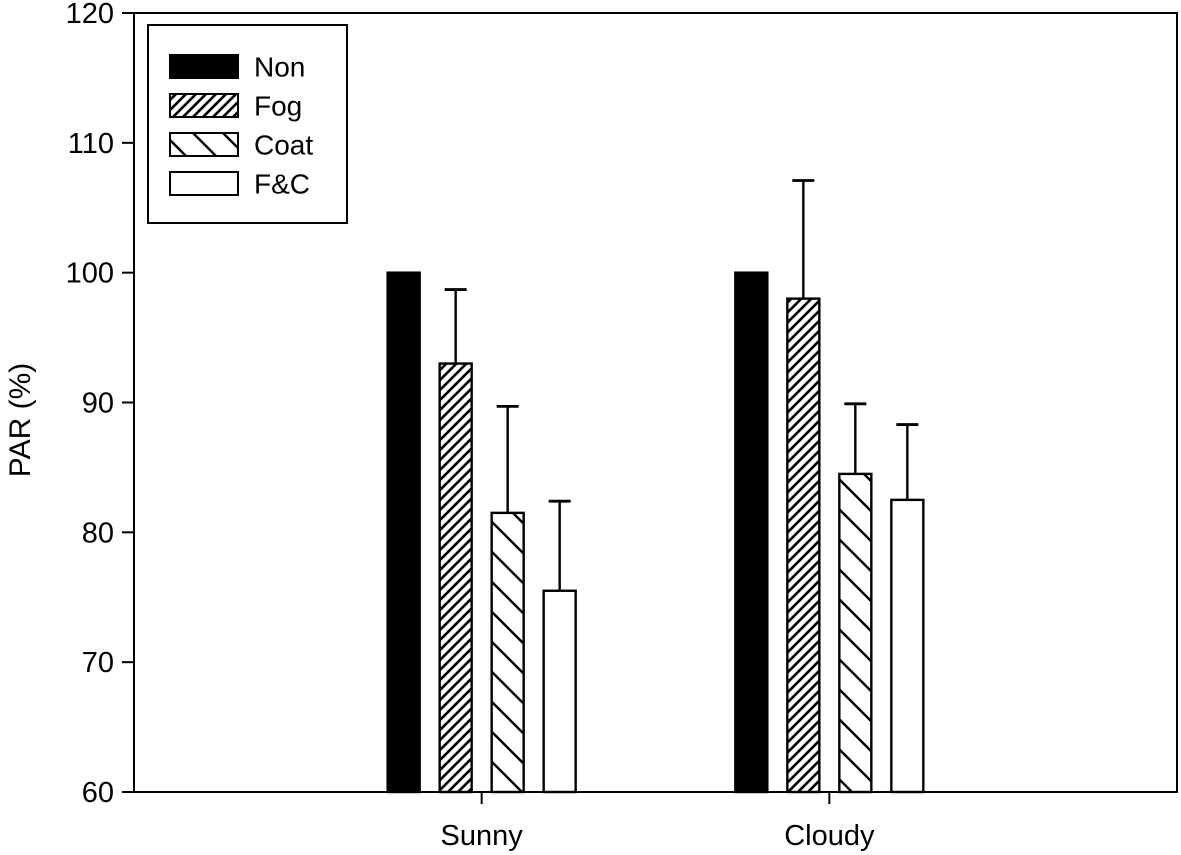 The height and width of the screenshot is (855, 1181). What do you see at coordinates (91, 144) in the screenshot?
I see `y-tick-label: 110` at bounding box center [91, 144].